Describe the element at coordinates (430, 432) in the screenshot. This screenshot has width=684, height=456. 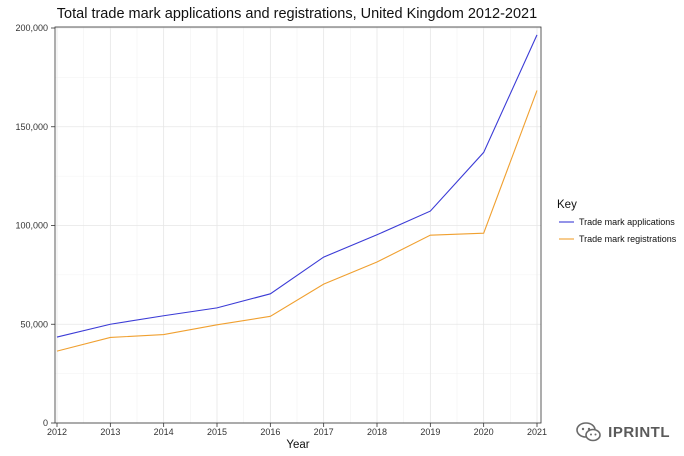
I see `x-tick-label: 2019` at that location.